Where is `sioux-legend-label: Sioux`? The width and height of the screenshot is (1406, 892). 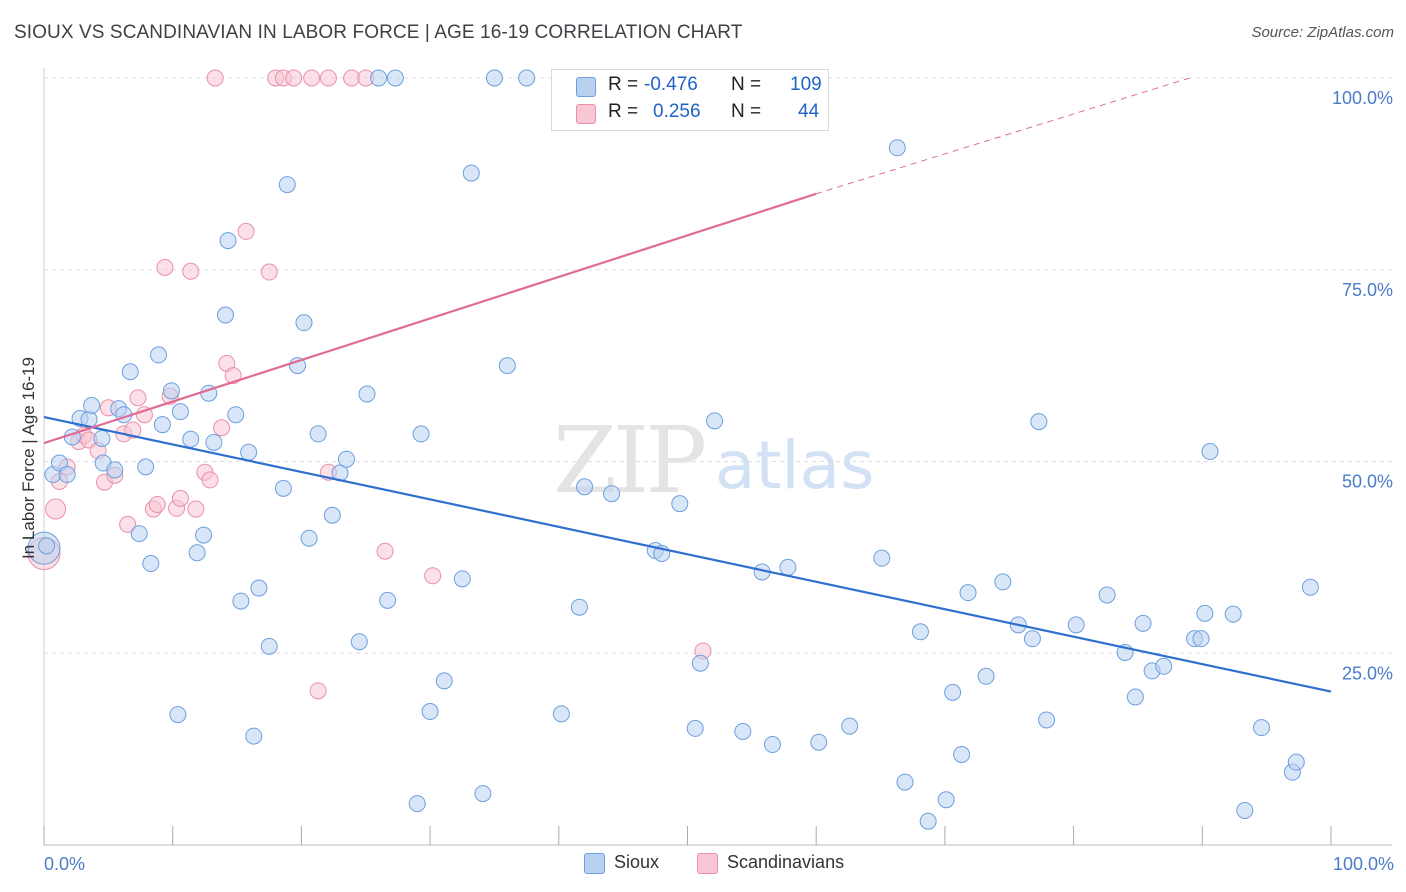
sioux-legend-label: Sioux is located at coordinates (637, 862).